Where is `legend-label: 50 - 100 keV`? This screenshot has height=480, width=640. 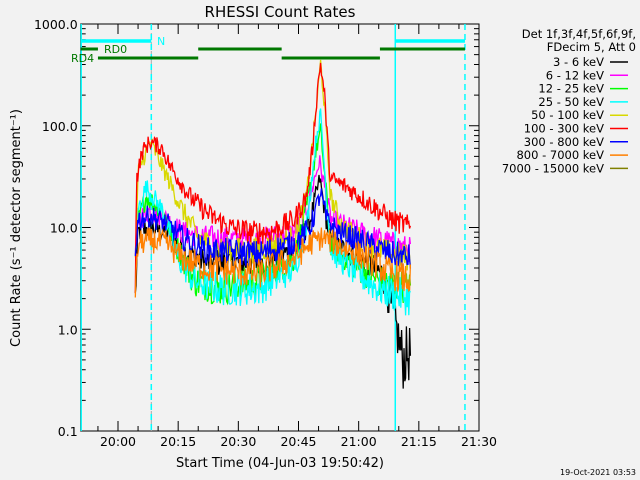
legend-label: 50 - 100 keV is located at coordinates (567, 115).